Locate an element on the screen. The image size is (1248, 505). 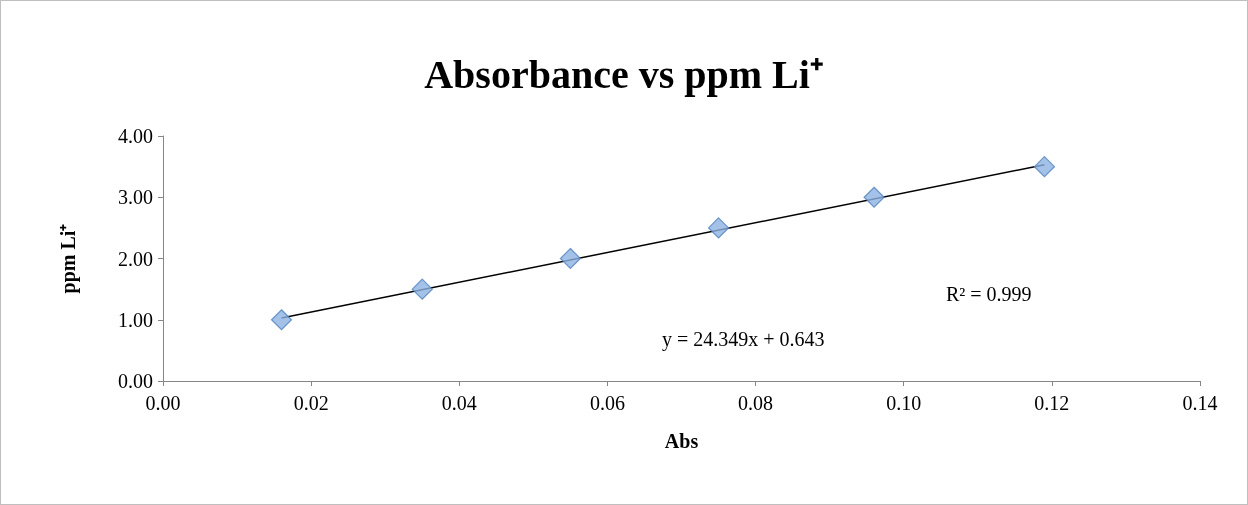
x-tick-label: 0.14 is located at coordinates (1200, 403).